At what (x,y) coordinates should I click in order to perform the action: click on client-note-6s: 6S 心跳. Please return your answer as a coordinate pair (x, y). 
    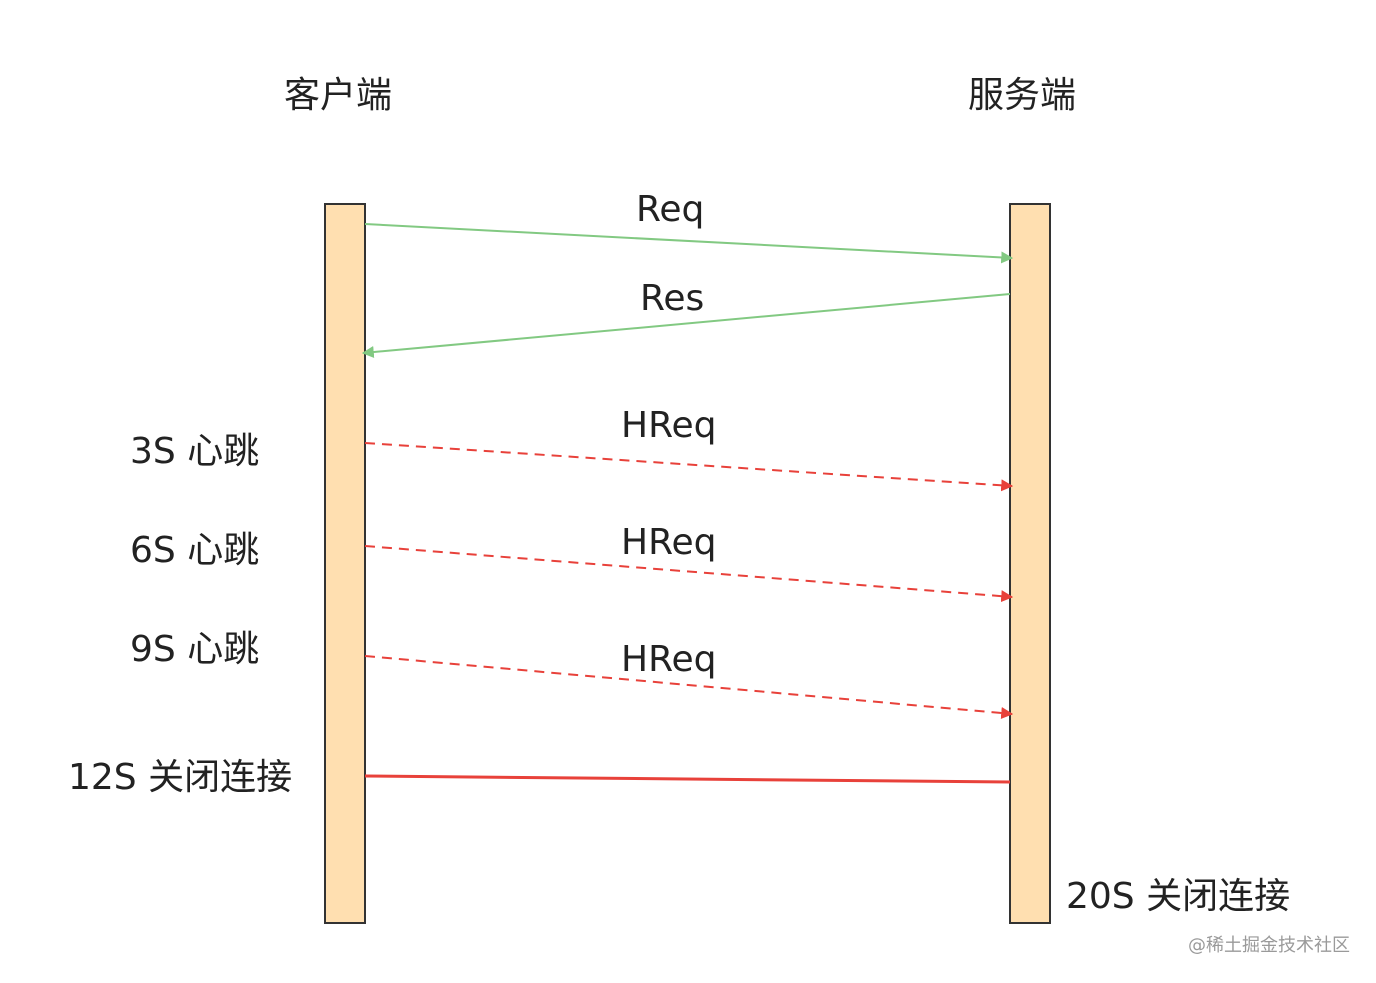
    Looking at the image, I should click on (195, 550).